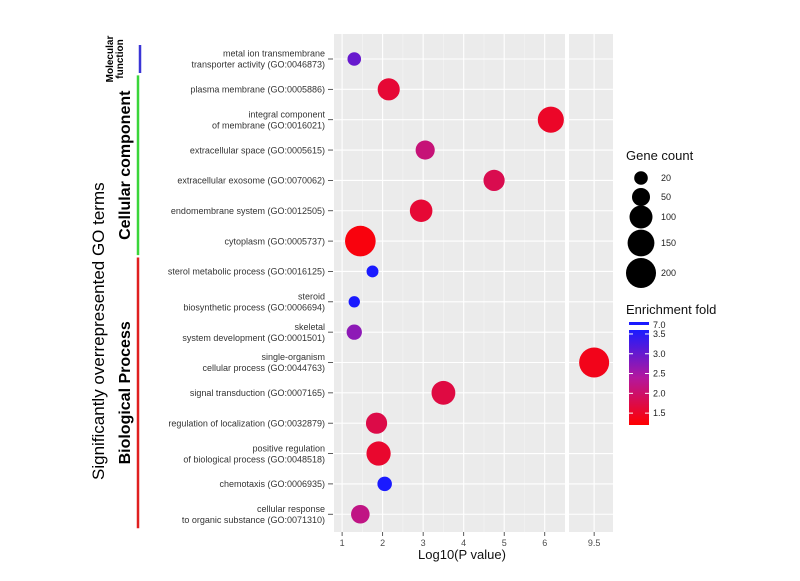 The width and height of the screenshot is (800, 581). What do you see at coordinates (659, 413) in the screenshot?
I see `fold-label: 1.5` at bounding box center [659, 413].